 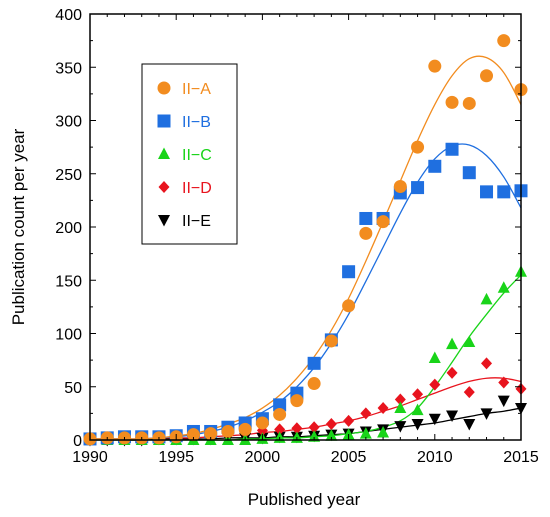 I want to click on legend: II−A II−B II−C II−D II−E, so click(x=189, y=154).